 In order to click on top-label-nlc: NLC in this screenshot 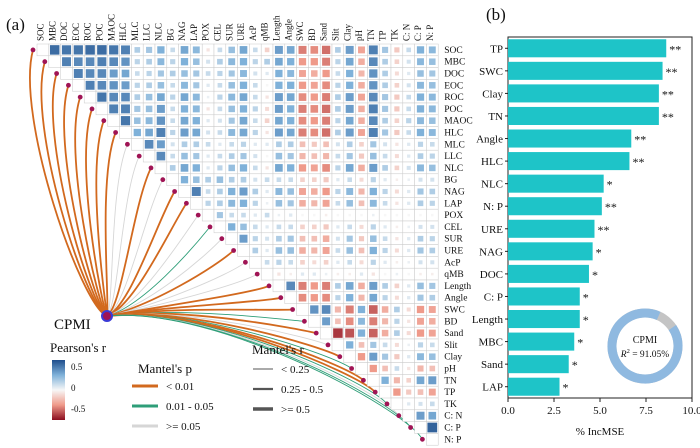, I will do `click(158, 32)`.